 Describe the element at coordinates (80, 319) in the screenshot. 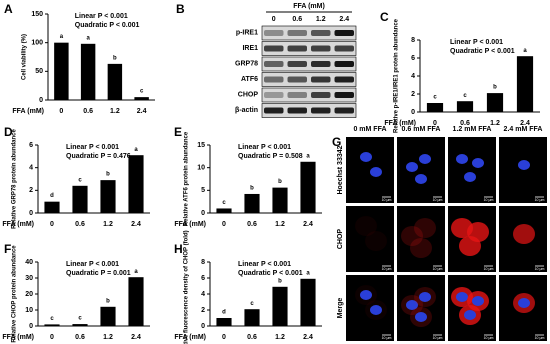

I see `sig-letter: c` at that location.